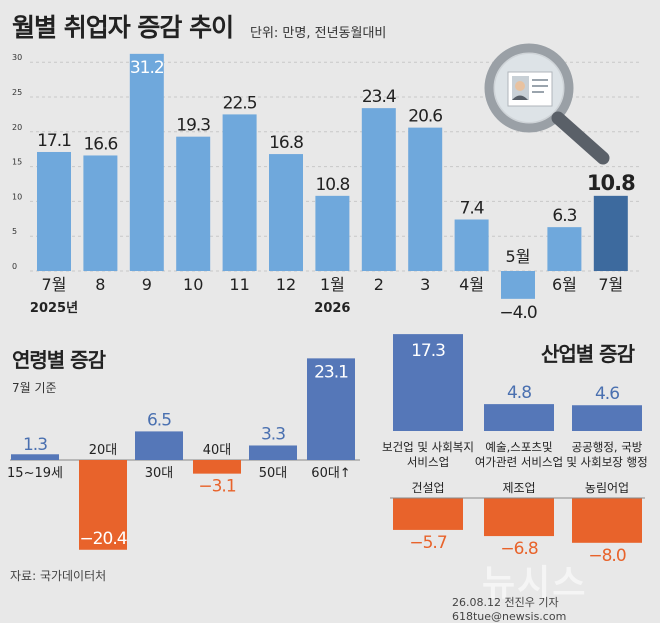 The image size is (660, 623). I want to click on monthly-category-label: 3, so click(425, 284).